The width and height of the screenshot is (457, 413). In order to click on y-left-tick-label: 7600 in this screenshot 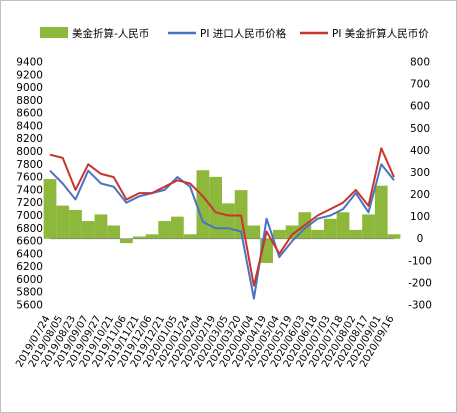, I will do `click(29, 178)`.